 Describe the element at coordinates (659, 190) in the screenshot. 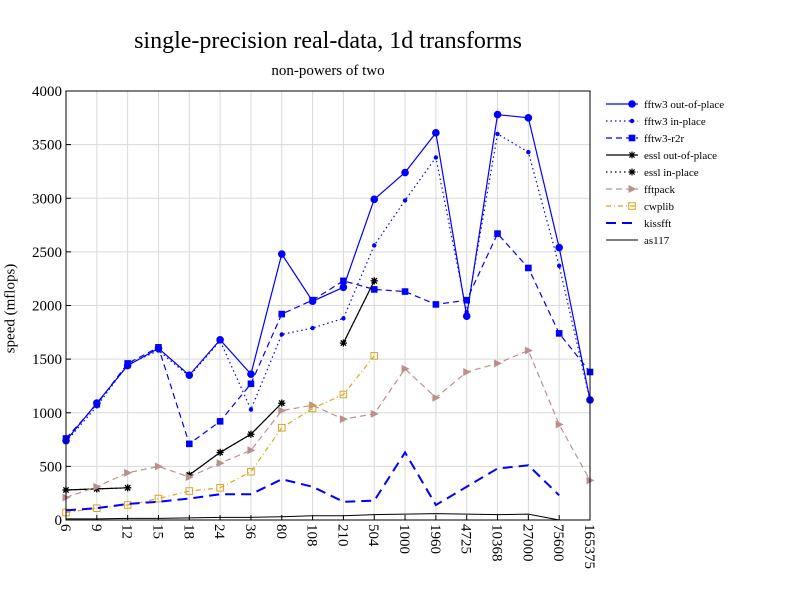

I see `legend-label: fftpack` at that location.